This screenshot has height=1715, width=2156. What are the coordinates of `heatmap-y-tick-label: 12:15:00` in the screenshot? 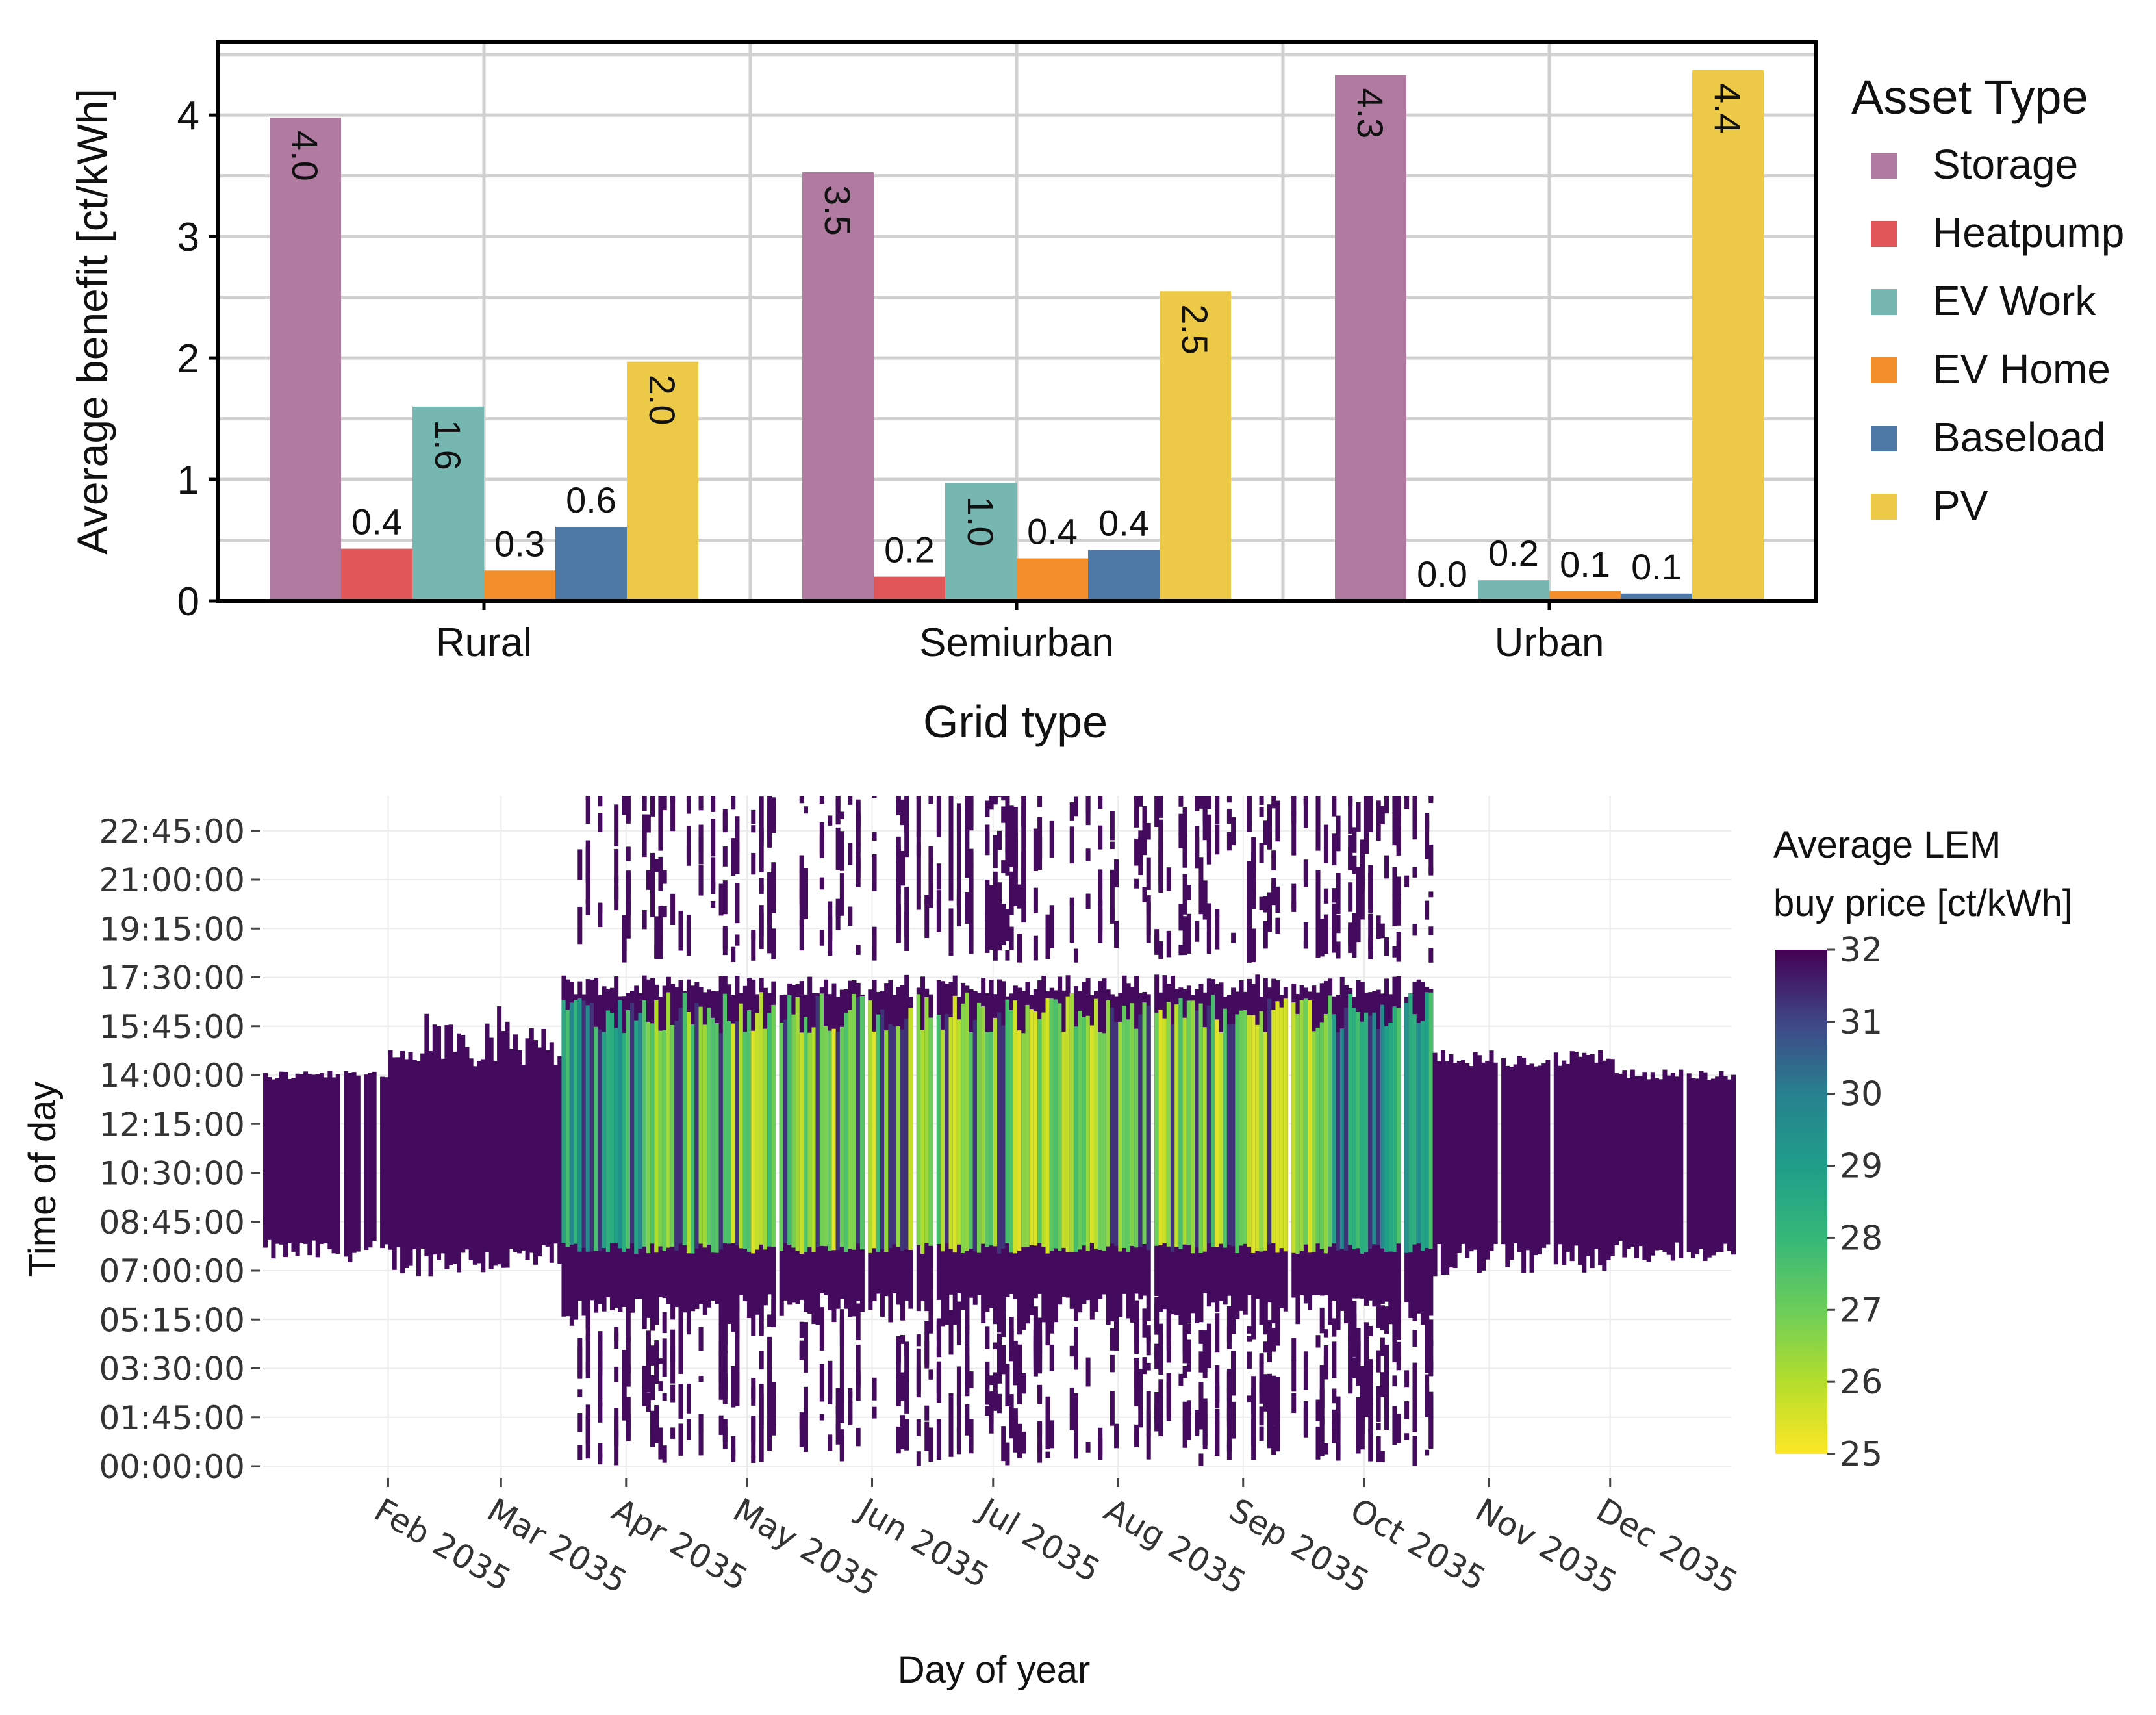 It's located at (172, 1124).